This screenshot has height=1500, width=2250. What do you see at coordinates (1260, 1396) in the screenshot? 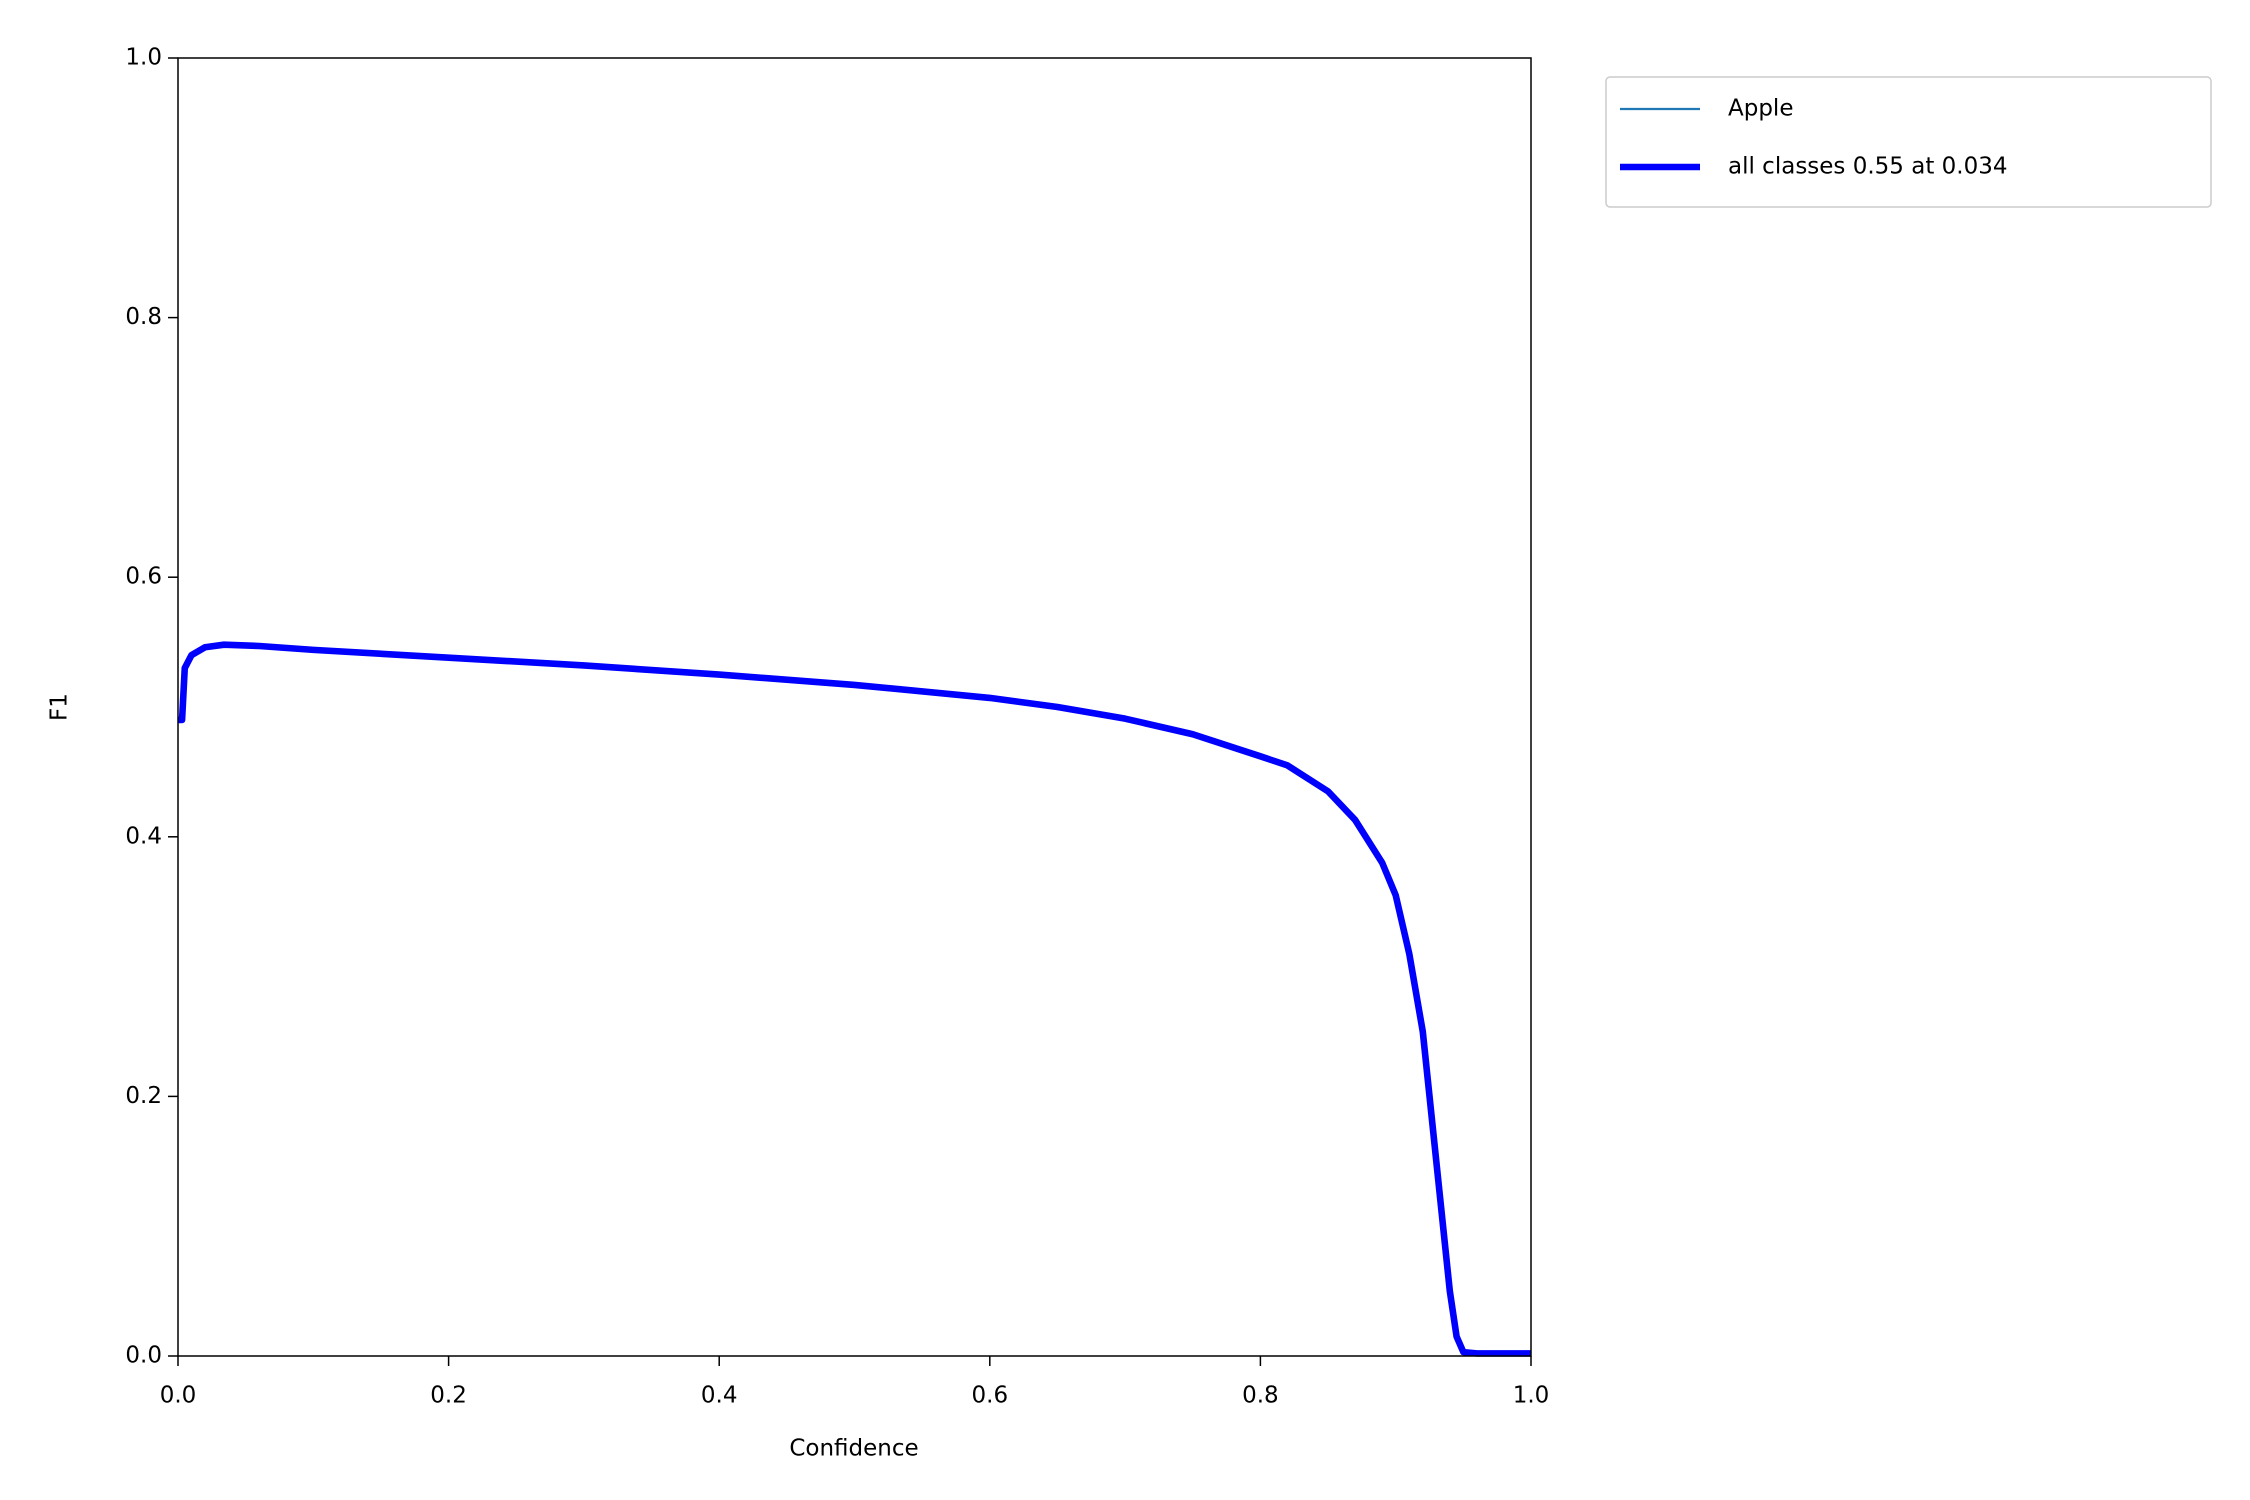
I see `x-tick-label: 0.8` at bounding box center [1260, 1396].